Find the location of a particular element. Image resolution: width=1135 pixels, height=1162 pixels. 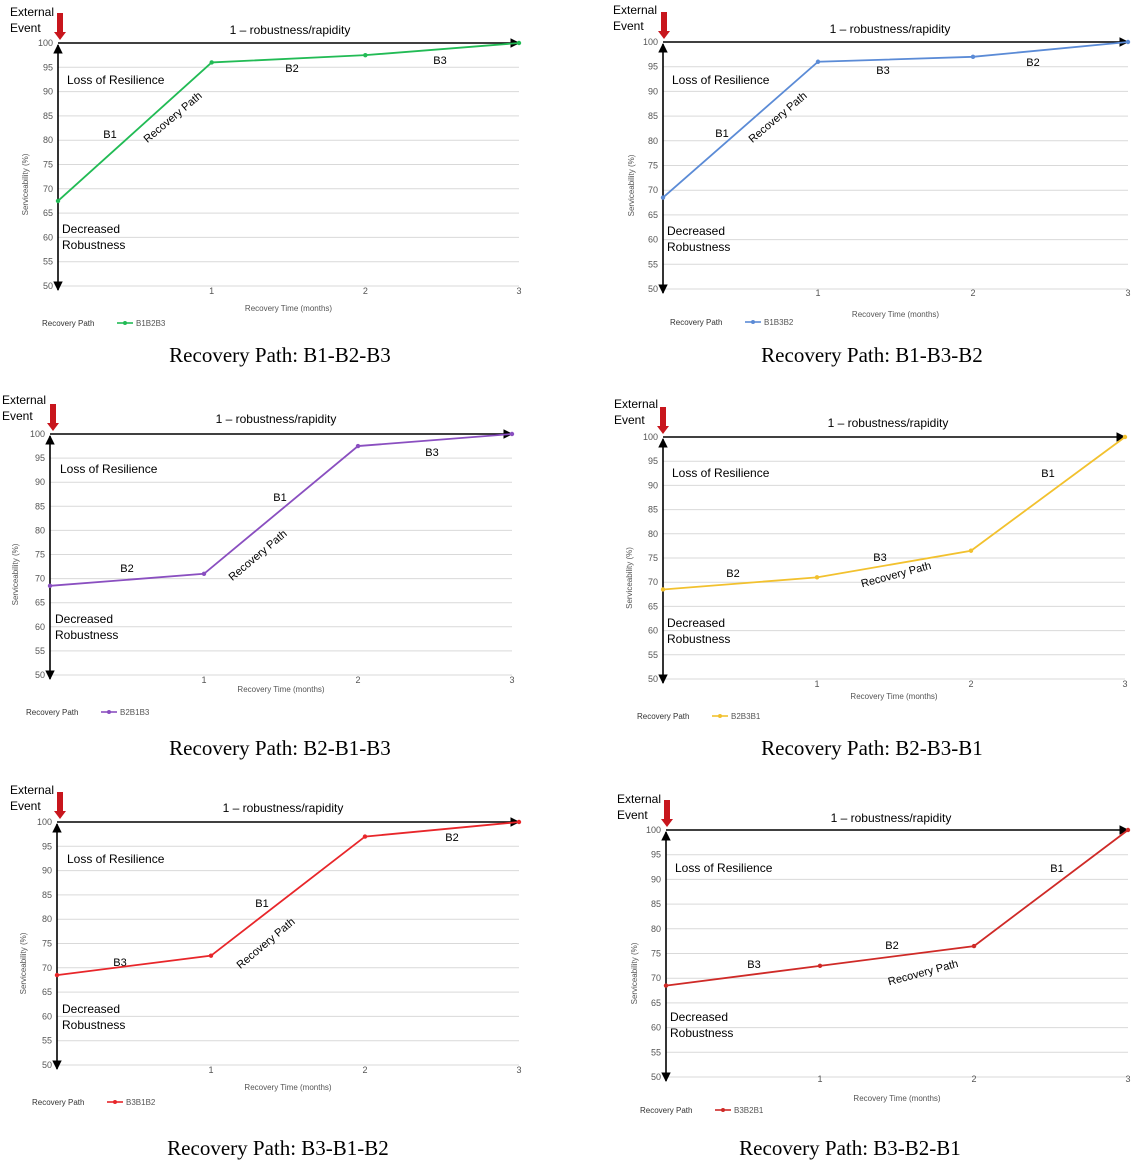

panel-caption: Recovery Path: B1-B2-B3 is located at coordinates (280, 355).